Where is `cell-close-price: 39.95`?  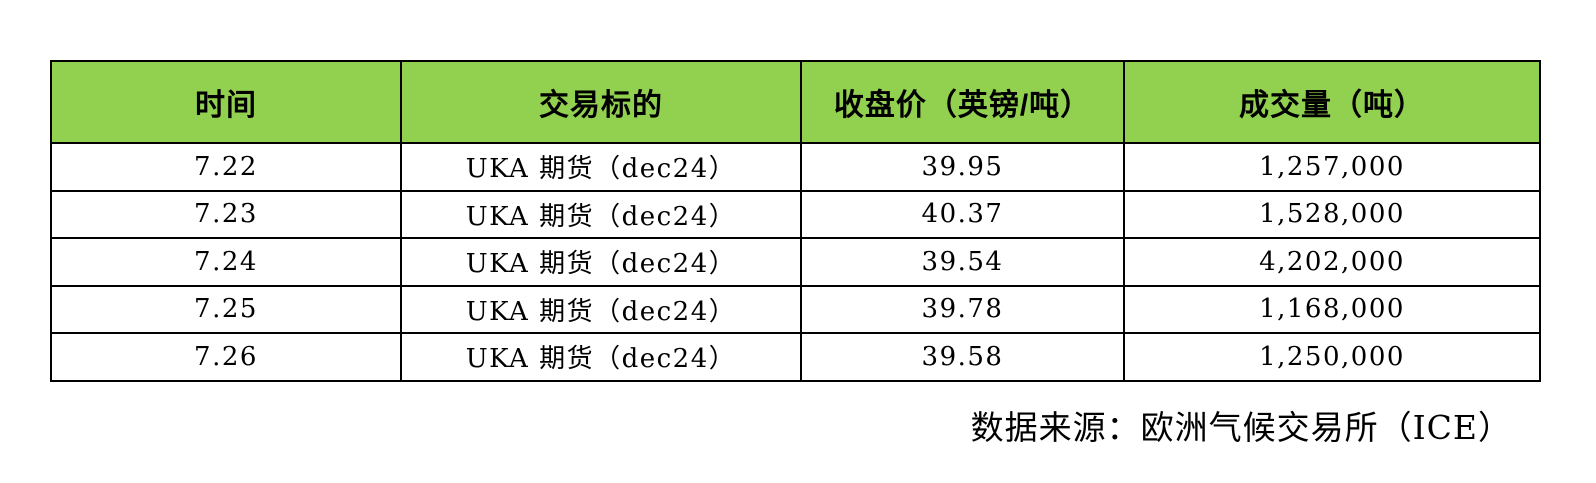 cell-close-price: 39.95 is located at coordinates (962, 167).